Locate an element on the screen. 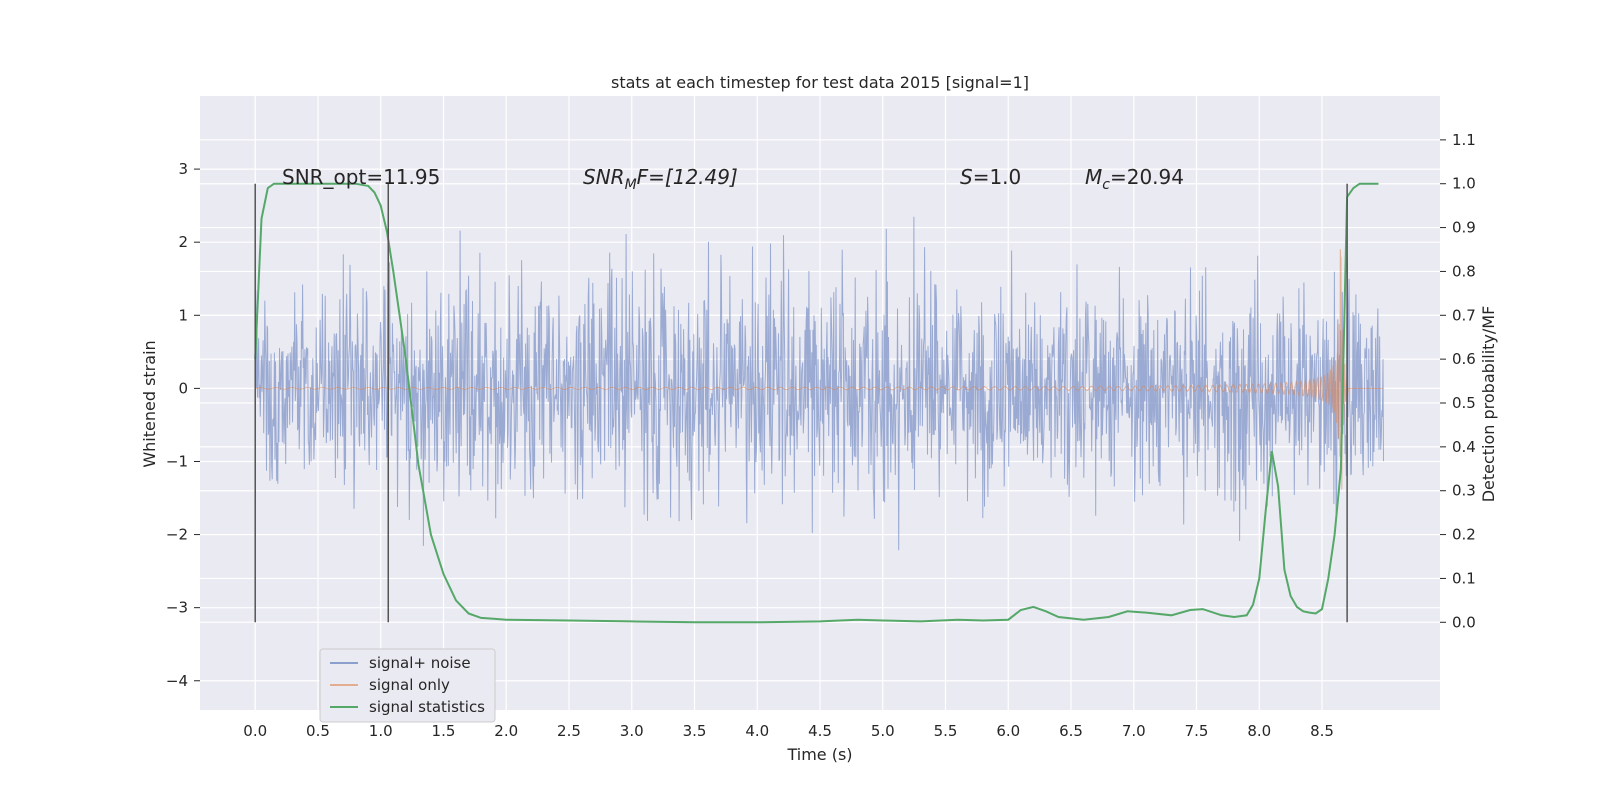  legend-box is located at coordinates (407, 685).